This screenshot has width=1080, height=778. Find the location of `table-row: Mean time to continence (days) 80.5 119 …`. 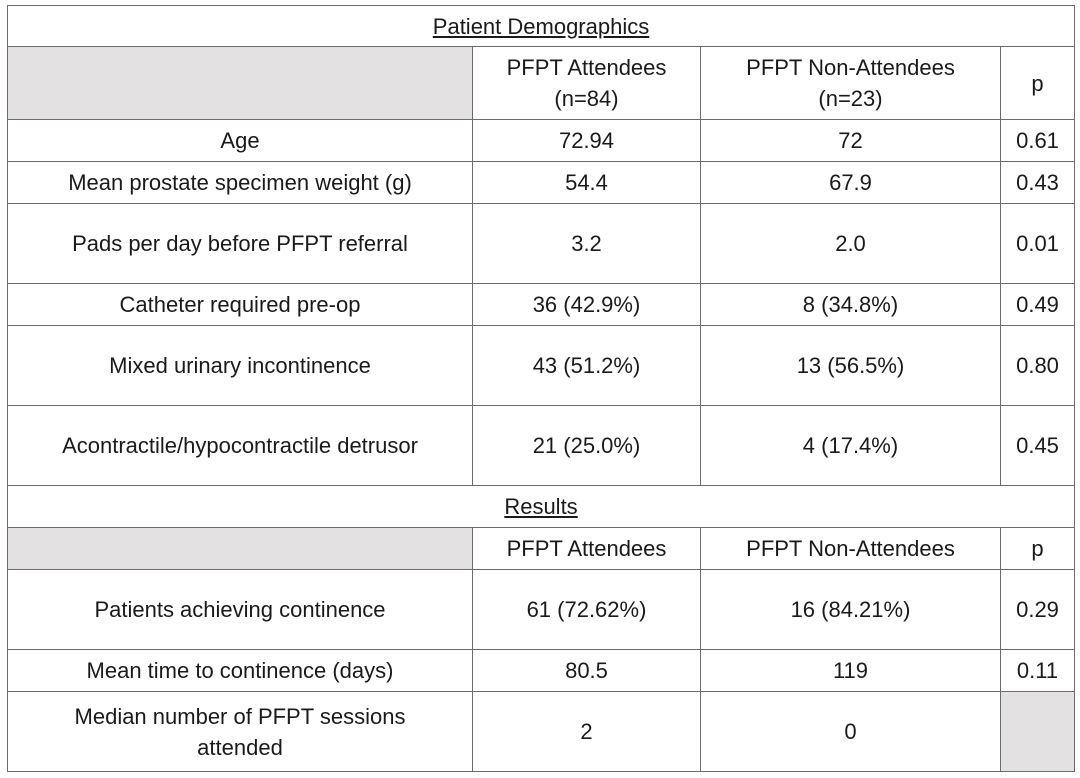

table-row: Mean time to continence (days) 80.5 119 … is located at coordinates (541, 670).